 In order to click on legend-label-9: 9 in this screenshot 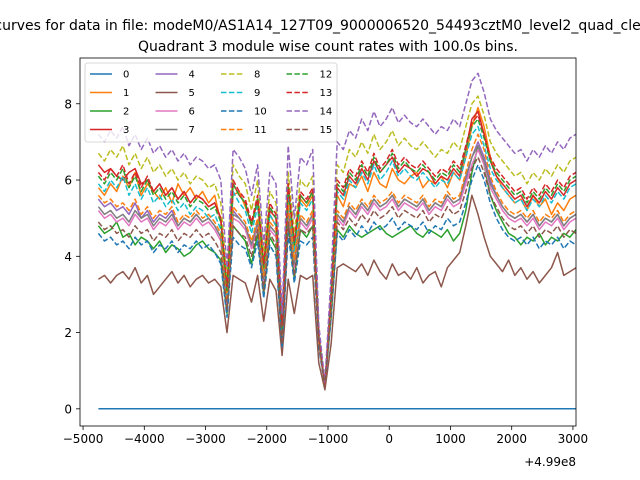, I will do `click(257, 93)`.